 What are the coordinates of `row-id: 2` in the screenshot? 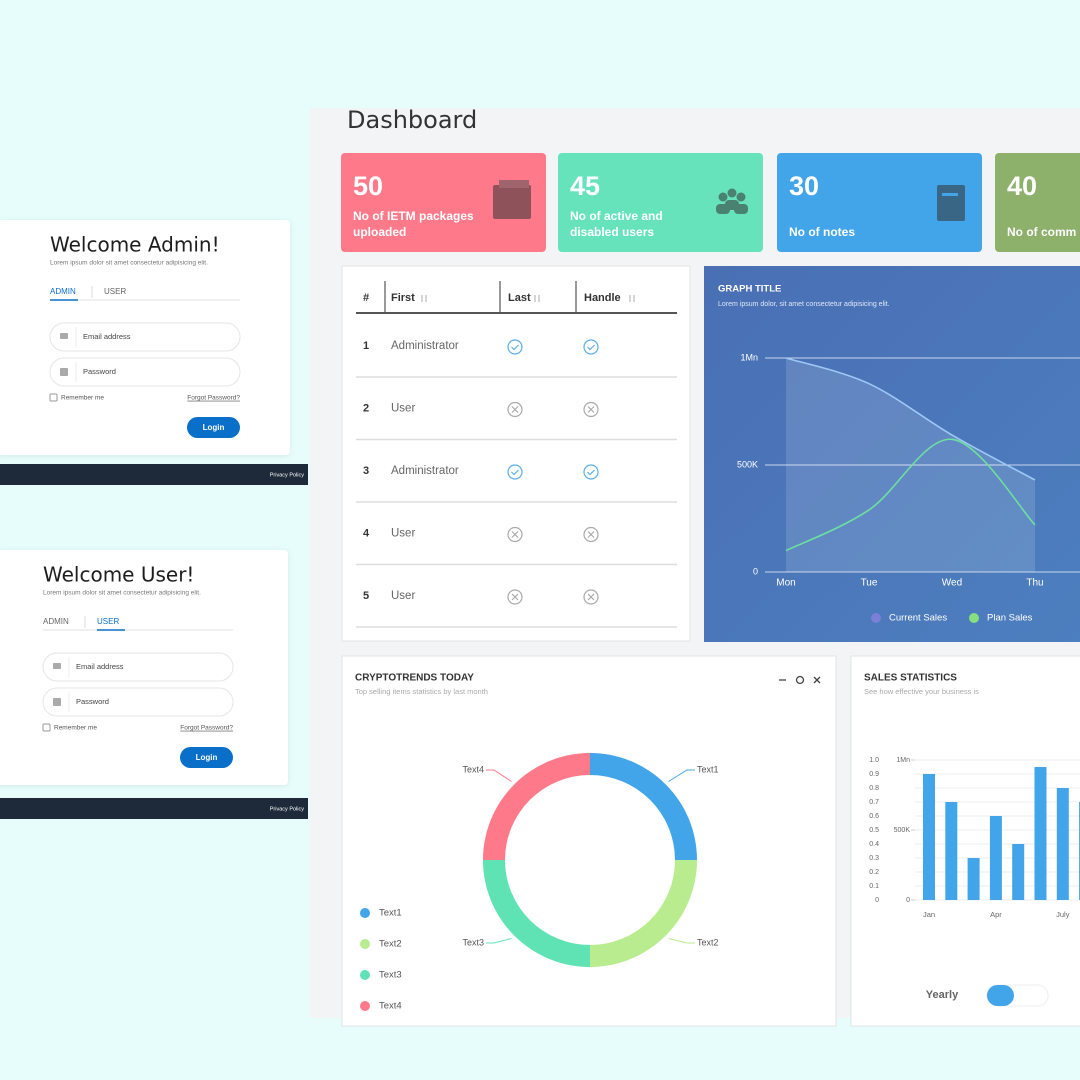 It's located at (366, 408).